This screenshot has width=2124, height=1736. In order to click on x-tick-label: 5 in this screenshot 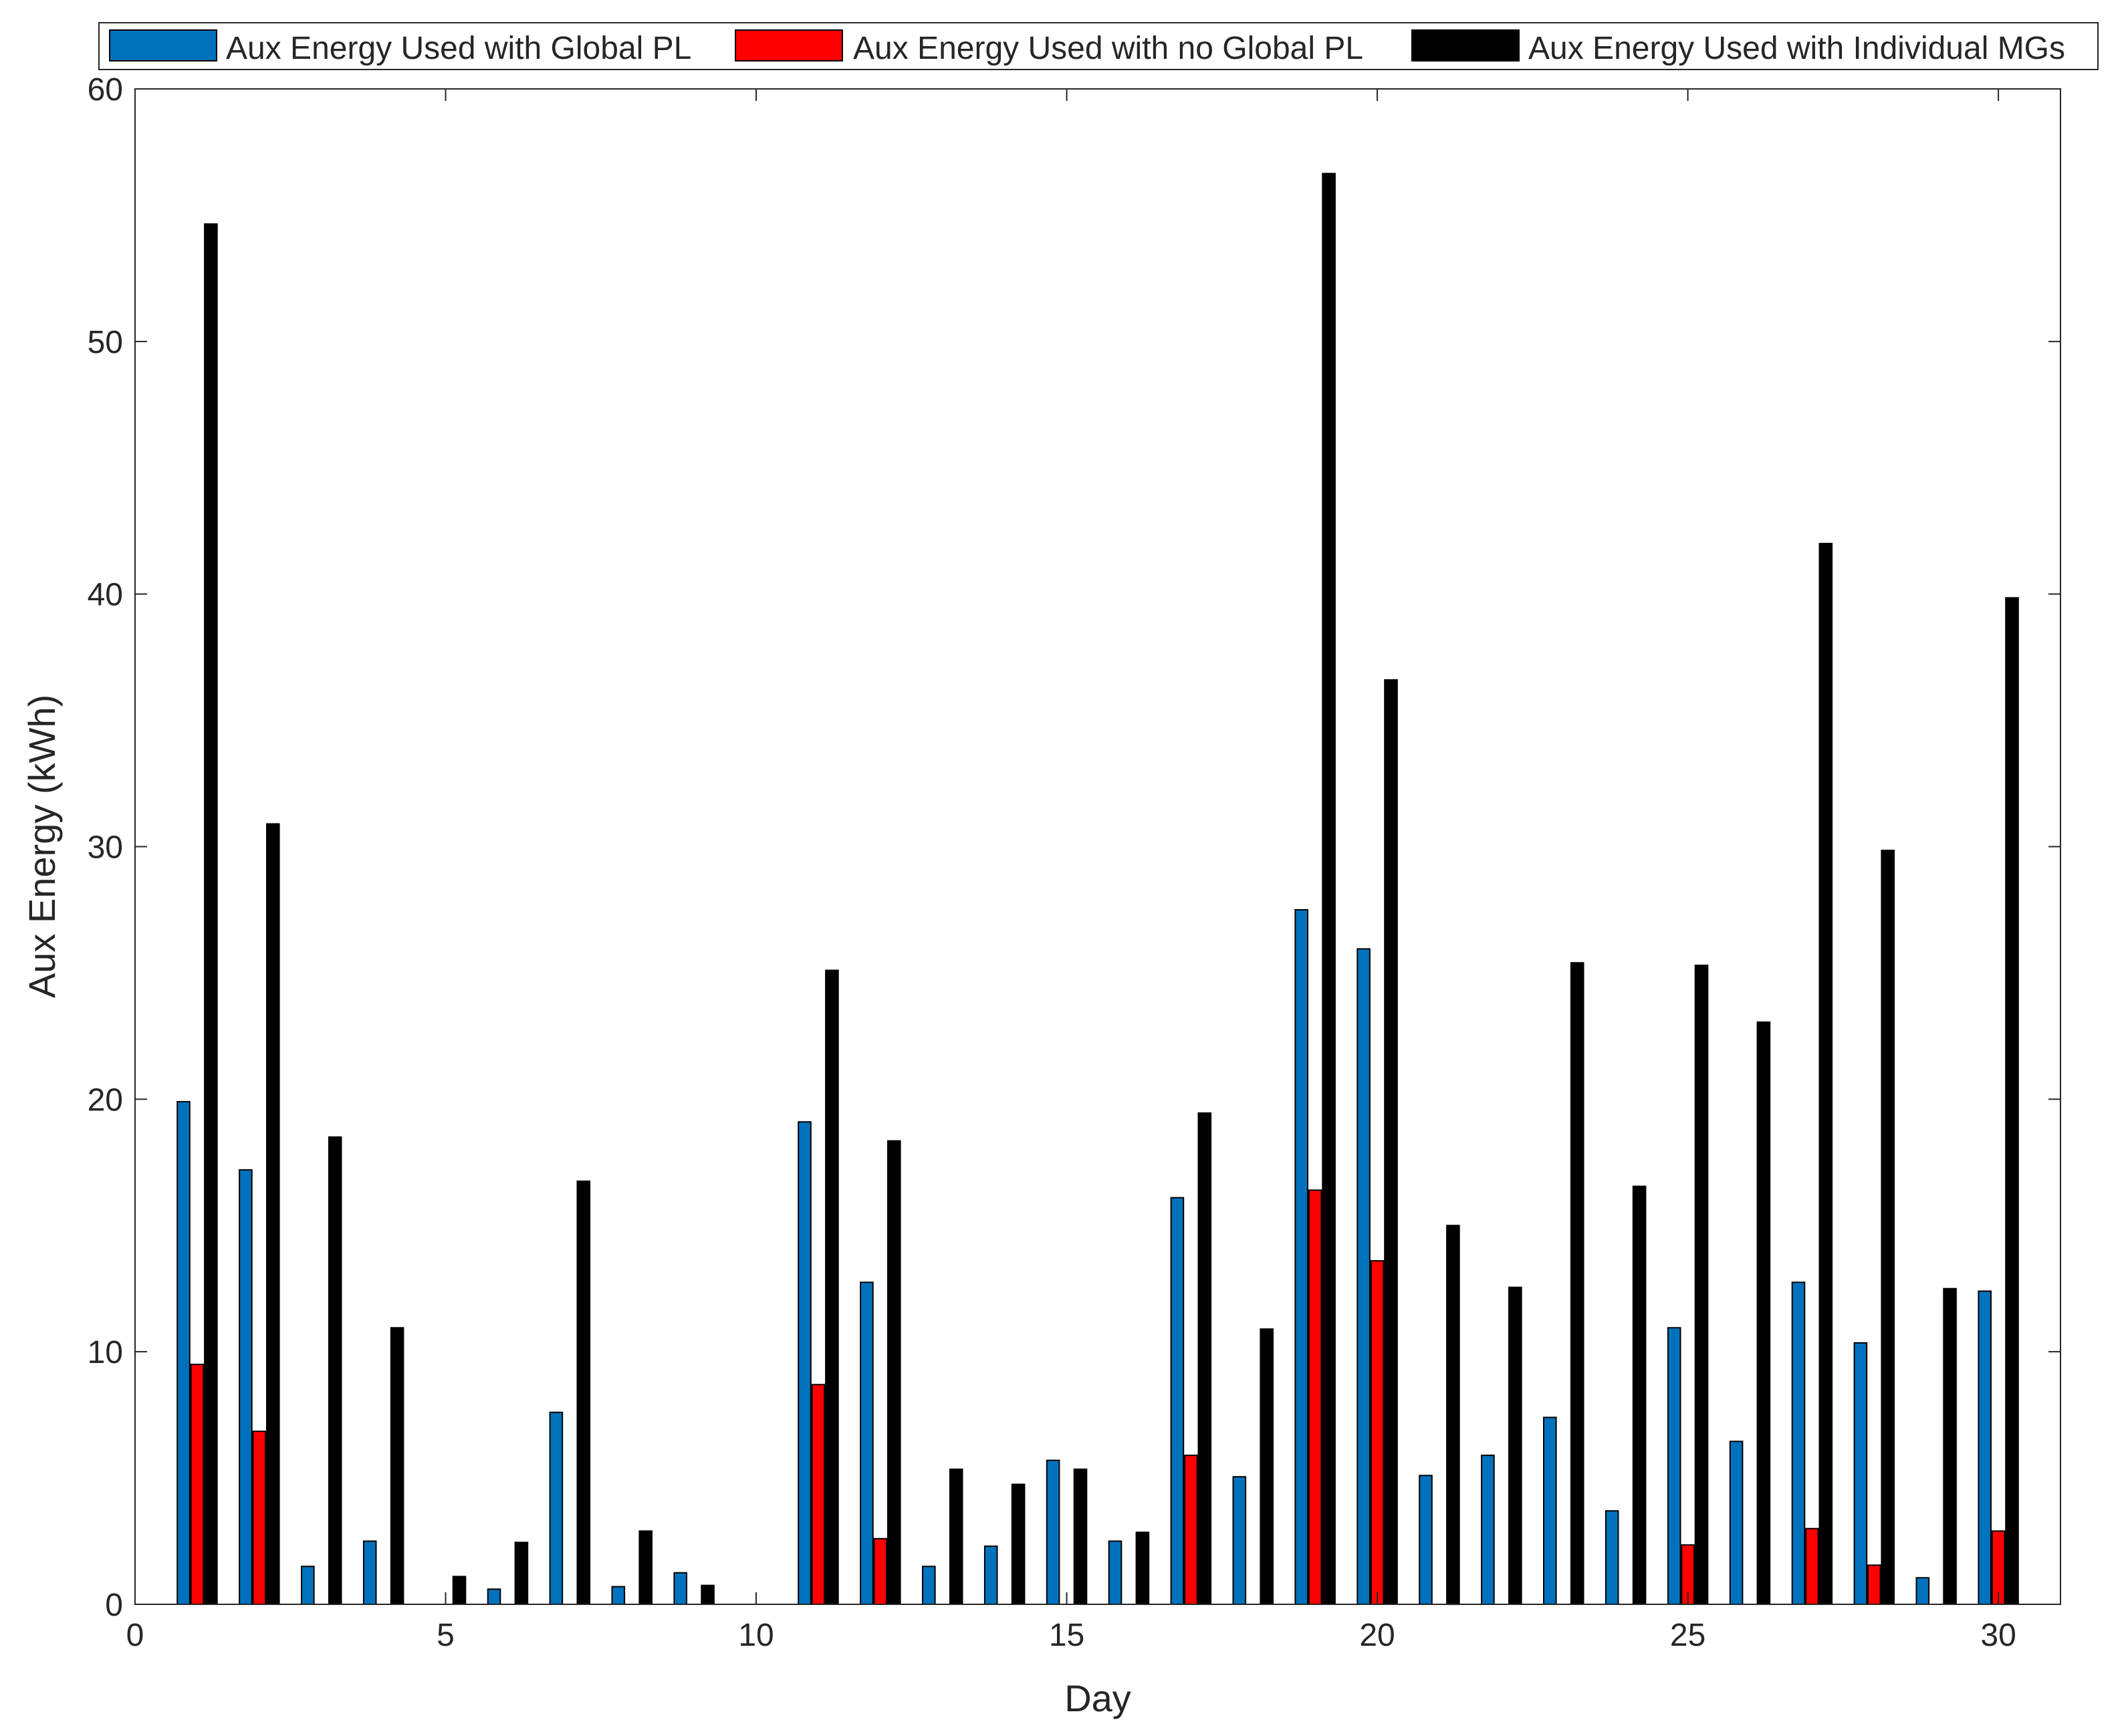, I will do `click(446, 1635)`.